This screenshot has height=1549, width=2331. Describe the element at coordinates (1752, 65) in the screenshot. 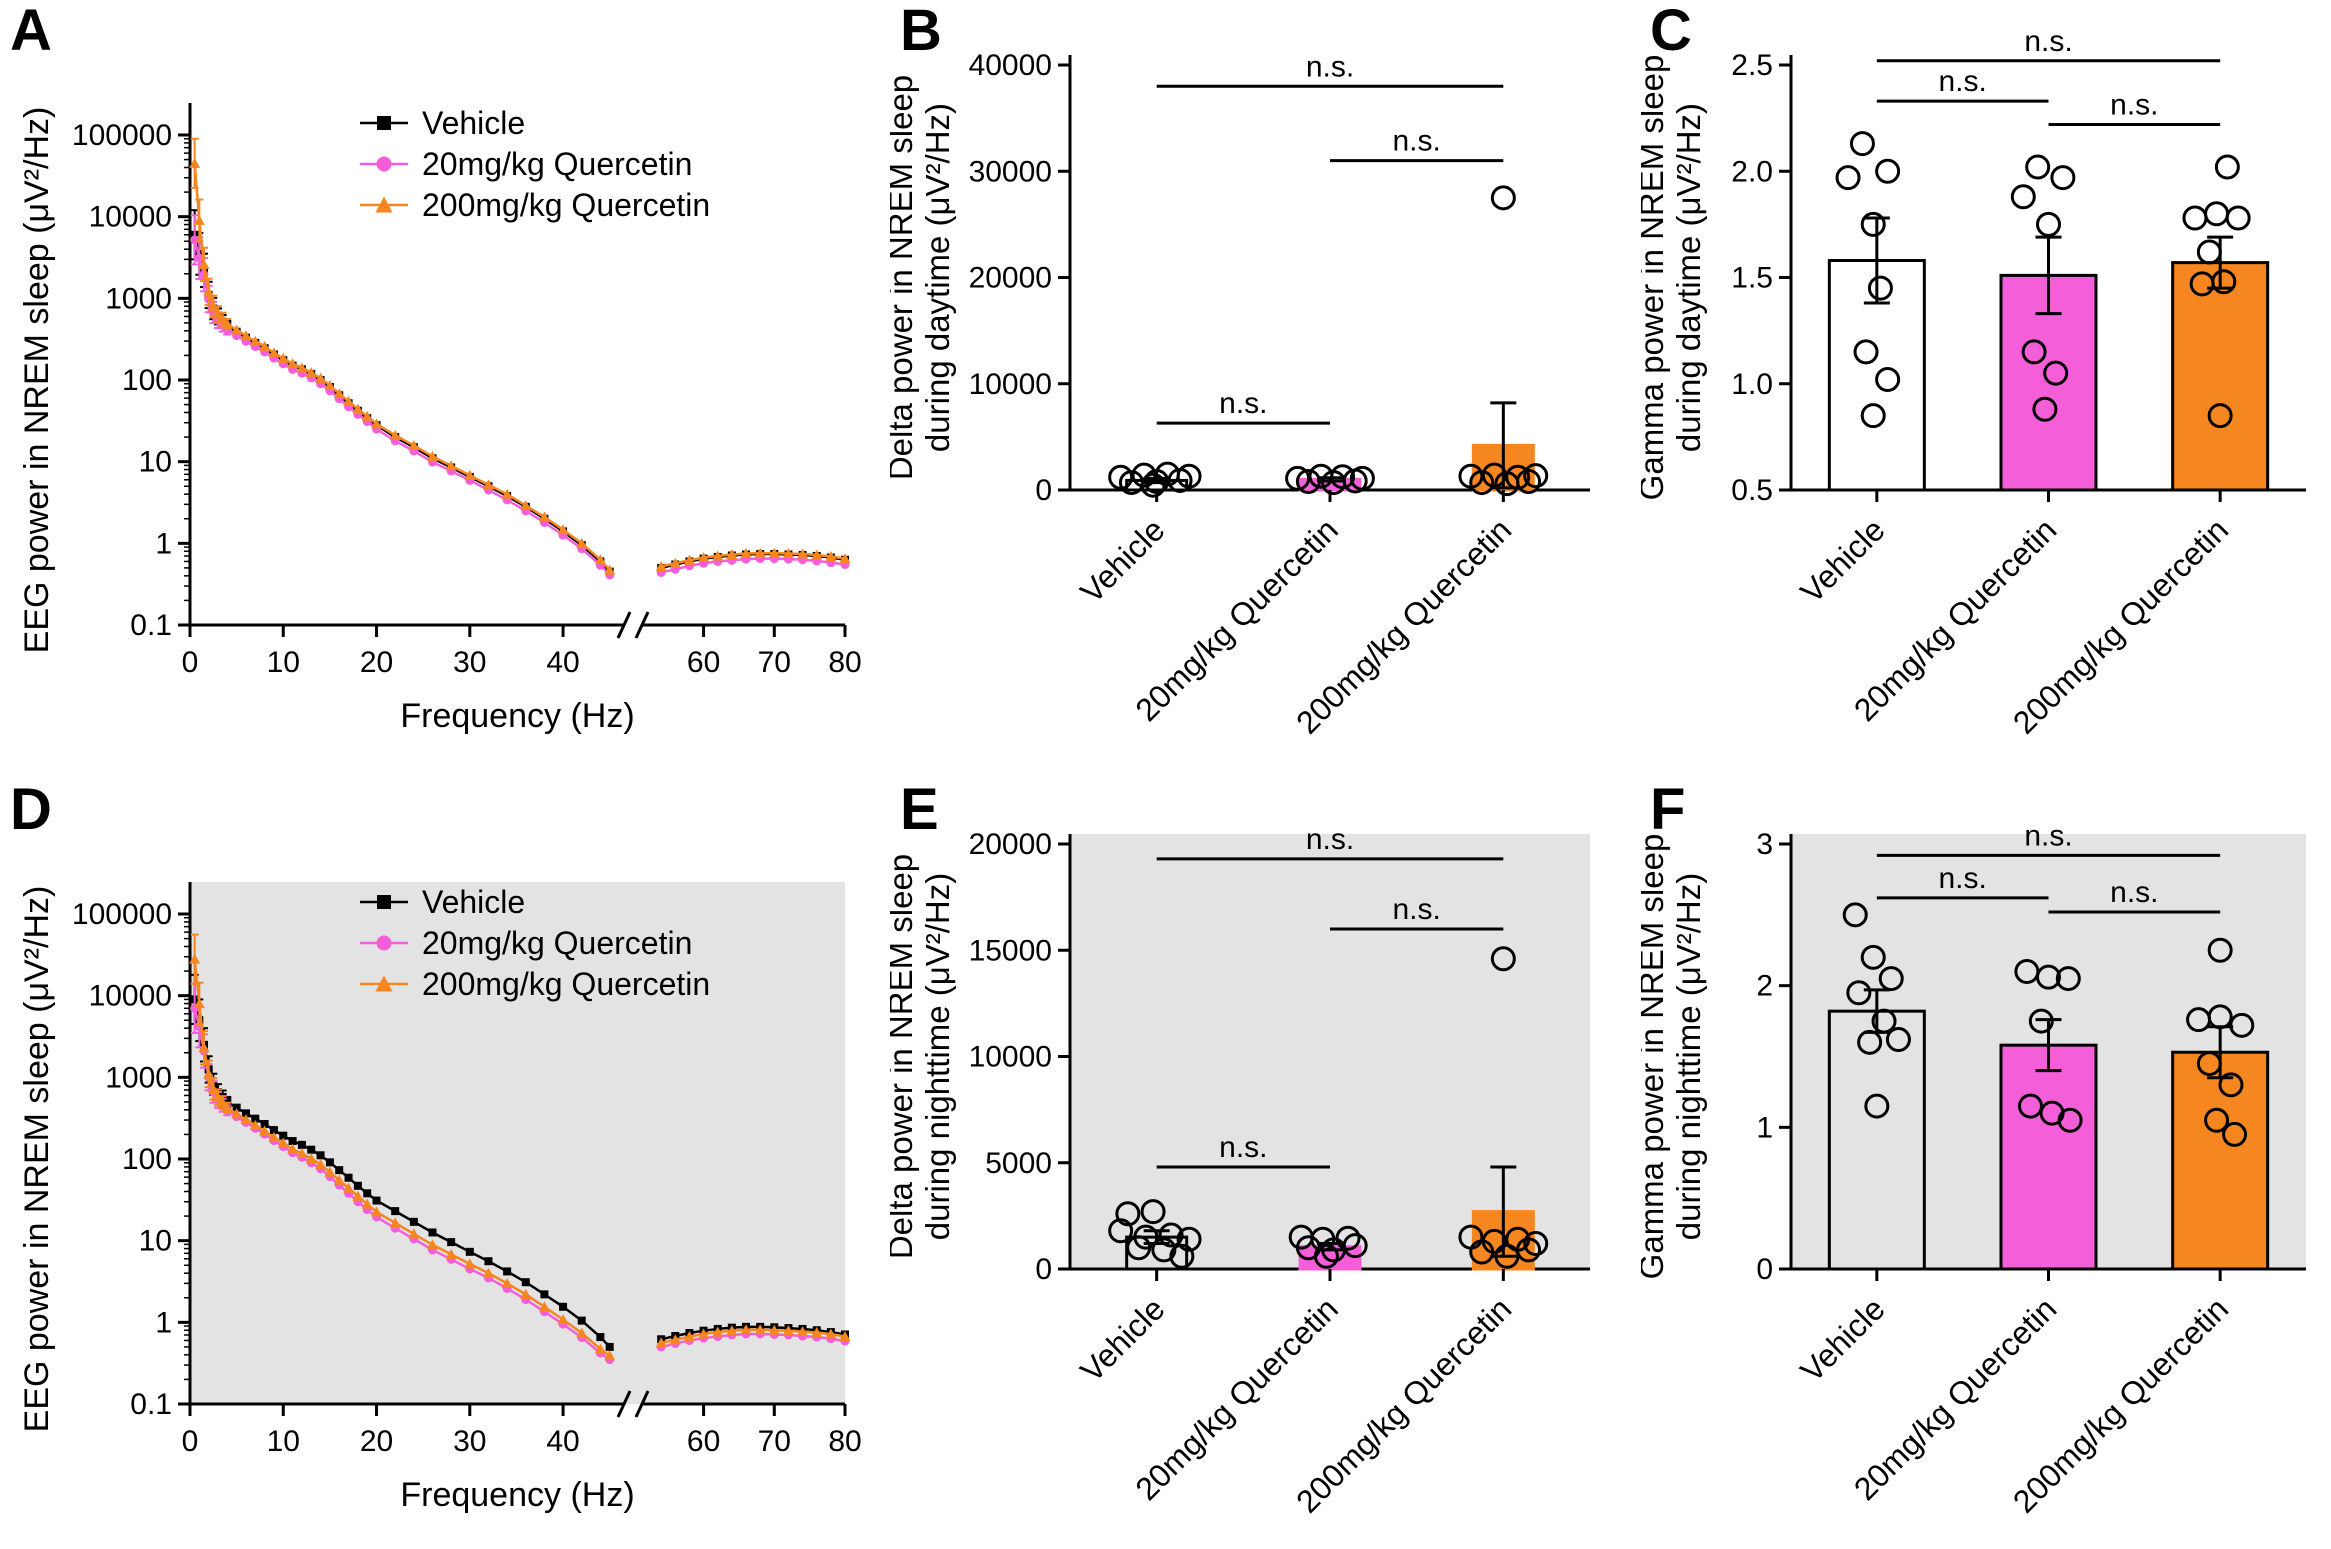

I see `svg-text: 2.5` at that location.